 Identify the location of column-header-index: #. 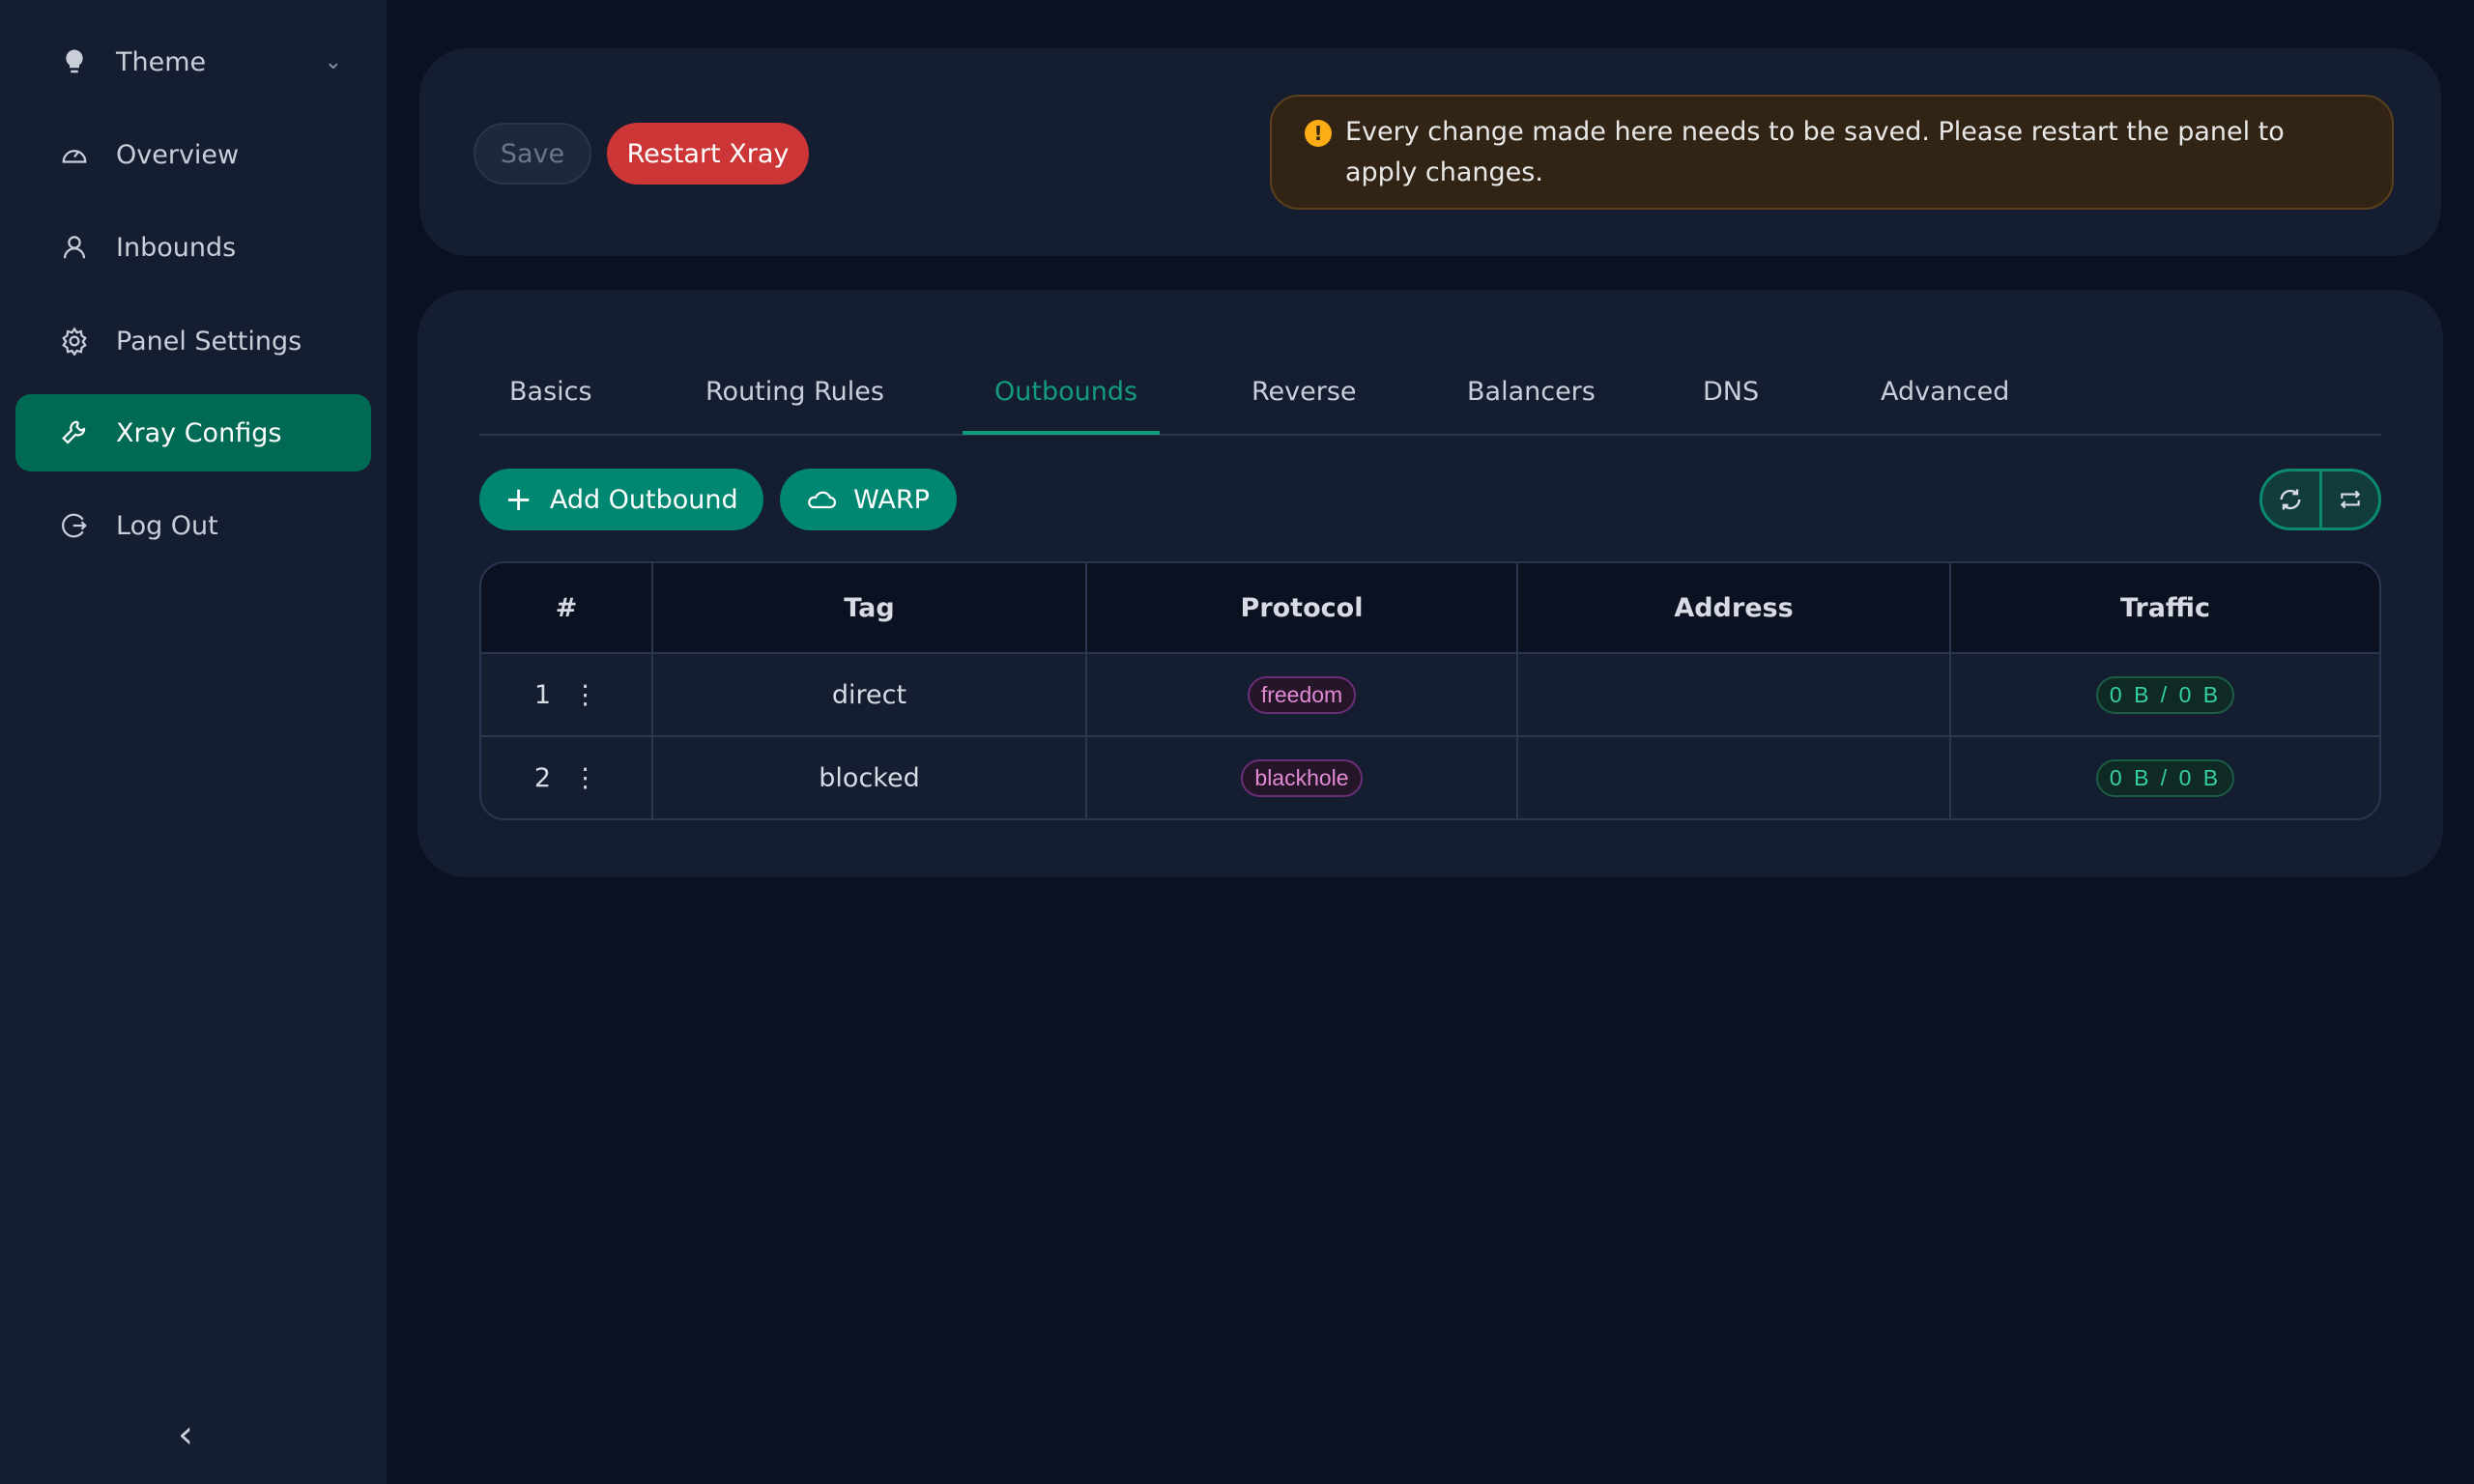
(567, 607).